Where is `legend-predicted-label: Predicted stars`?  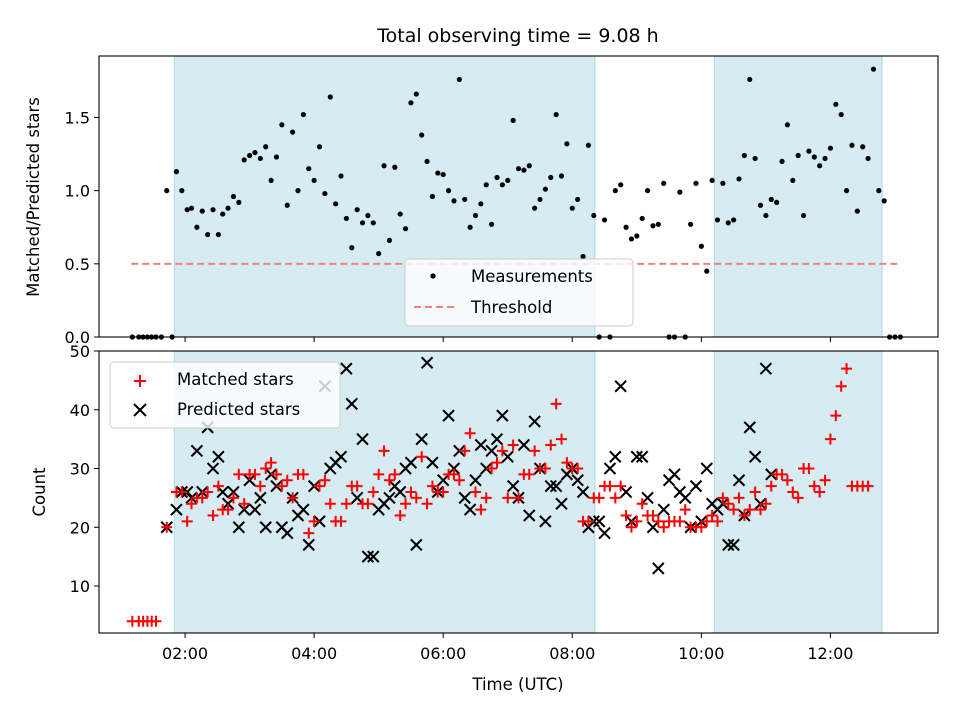
legend-predicted-label: Predicted stars is located at coordinates (238, 409).